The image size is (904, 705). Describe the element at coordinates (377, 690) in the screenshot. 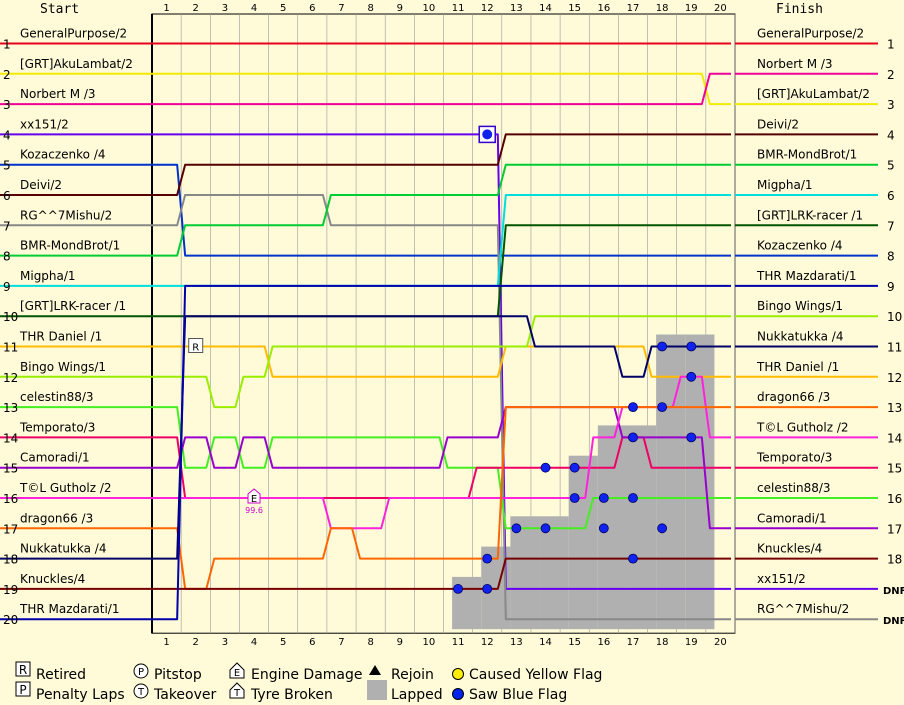

I see `lapped-icon` at that location.